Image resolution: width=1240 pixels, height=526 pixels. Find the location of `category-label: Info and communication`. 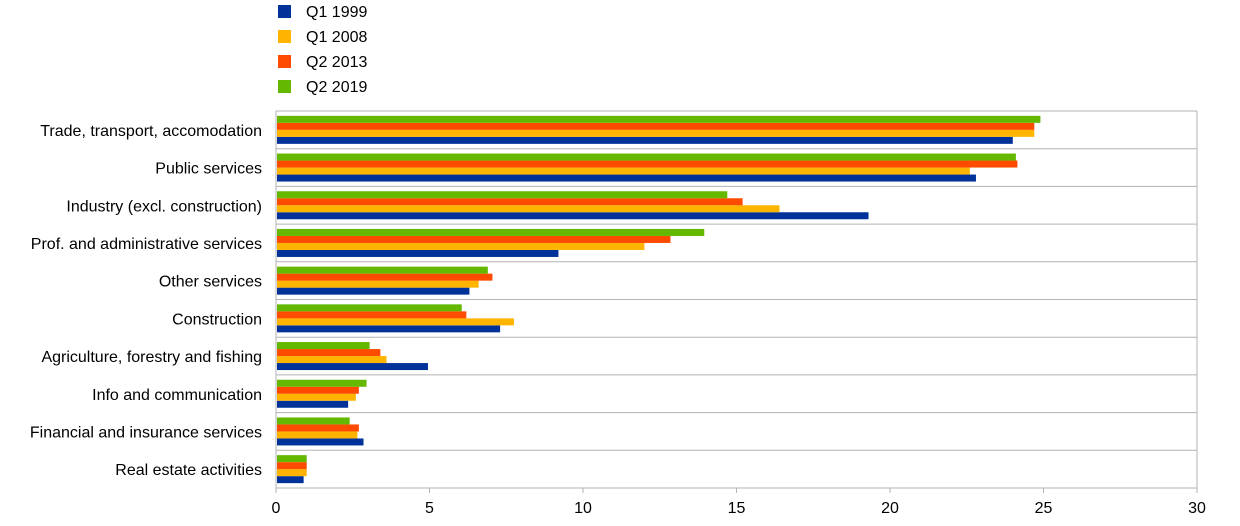

category-label: Info and communication is located at coordinates (177, 395).